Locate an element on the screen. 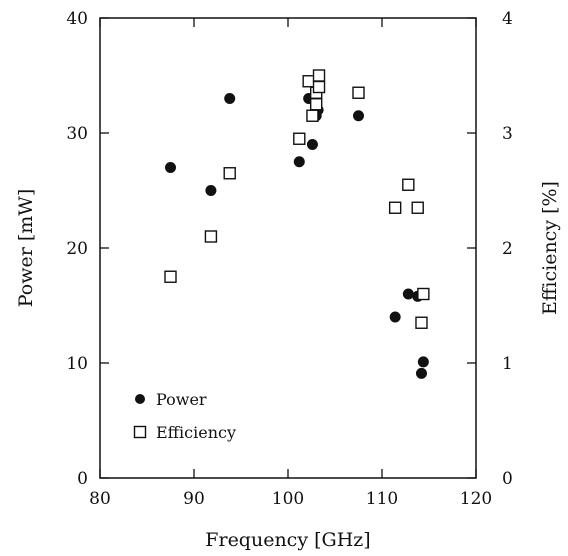  x-tick-label: 100 is located at coordinates (288, 499).